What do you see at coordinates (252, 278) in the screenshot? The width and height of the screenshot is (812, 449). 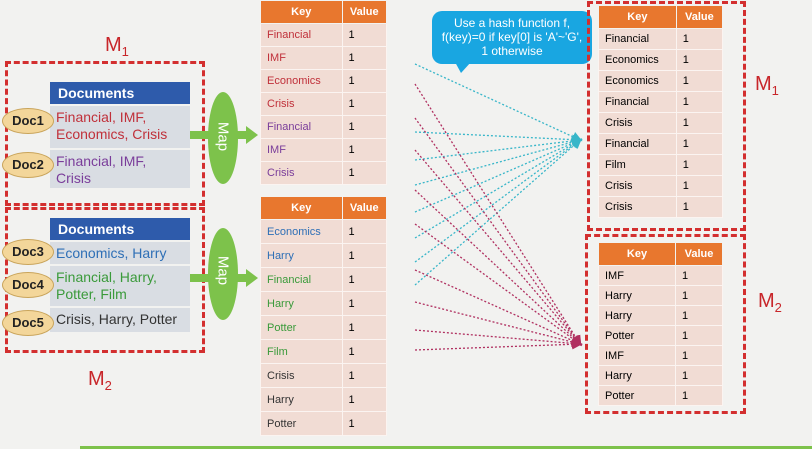 I see `map2-arrow-head` at bounding box center [252, 278].